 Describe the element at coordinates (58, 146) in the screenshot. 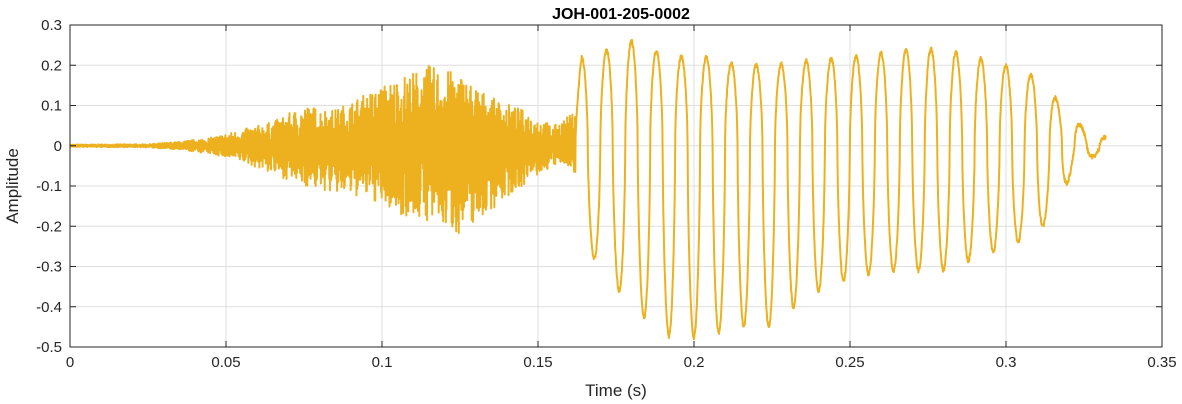

I see `y-tick-label: 0` at that location.